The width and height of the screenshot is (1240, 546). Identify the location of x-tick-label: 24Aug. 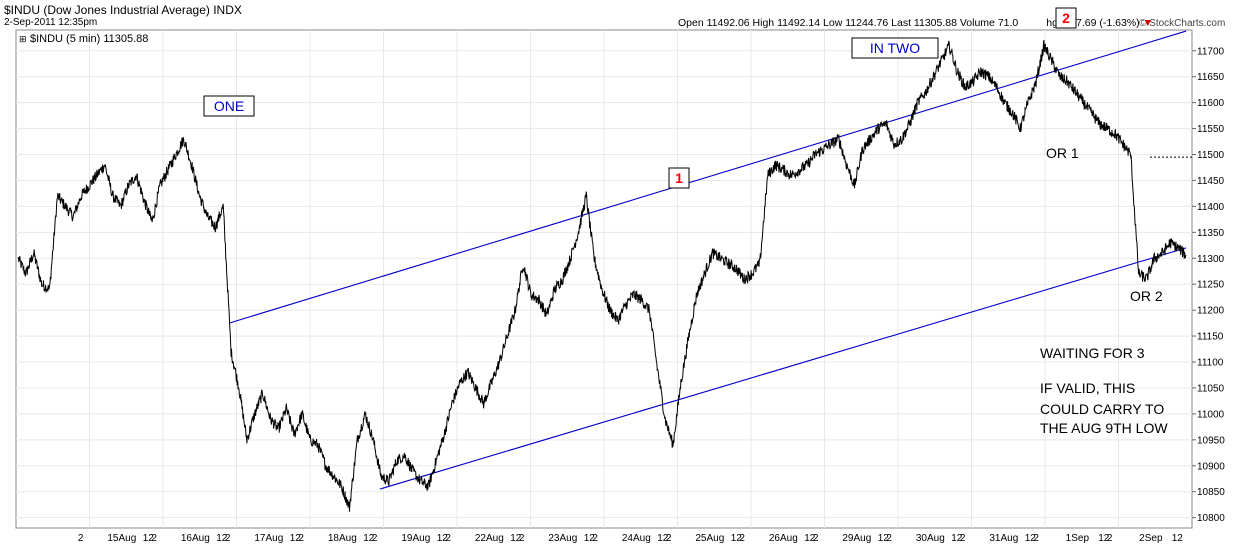
(636, 538).